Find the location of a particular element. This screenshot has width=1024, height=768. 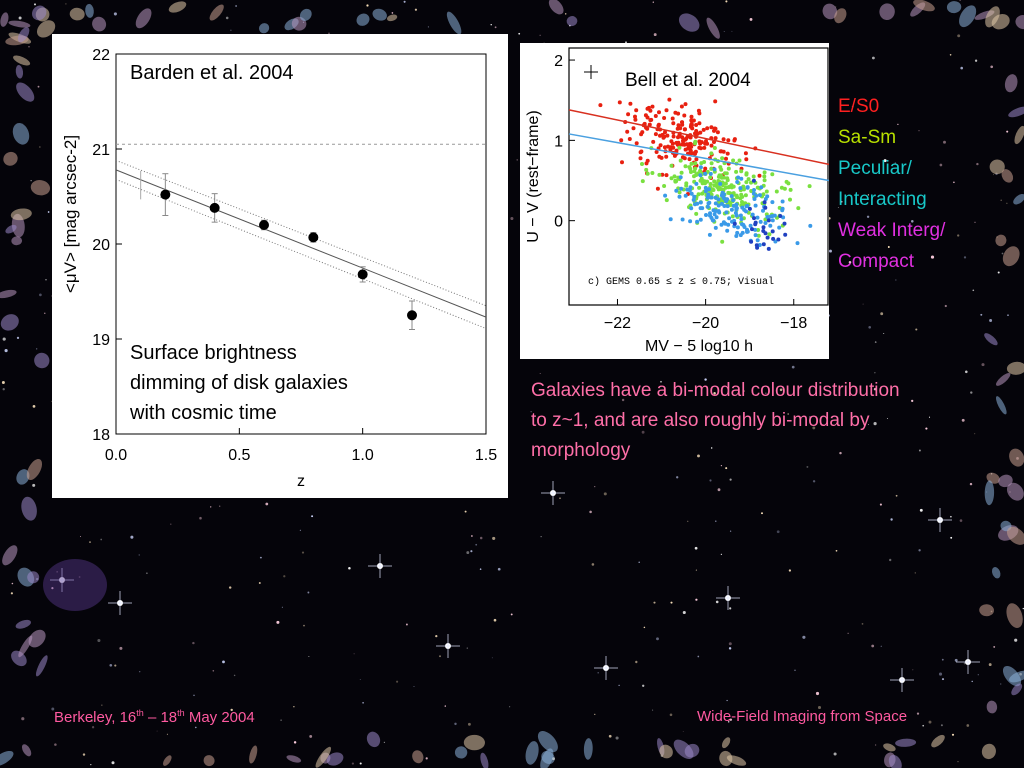

y-tick-label: 1 is located at coordinates (558, 141).